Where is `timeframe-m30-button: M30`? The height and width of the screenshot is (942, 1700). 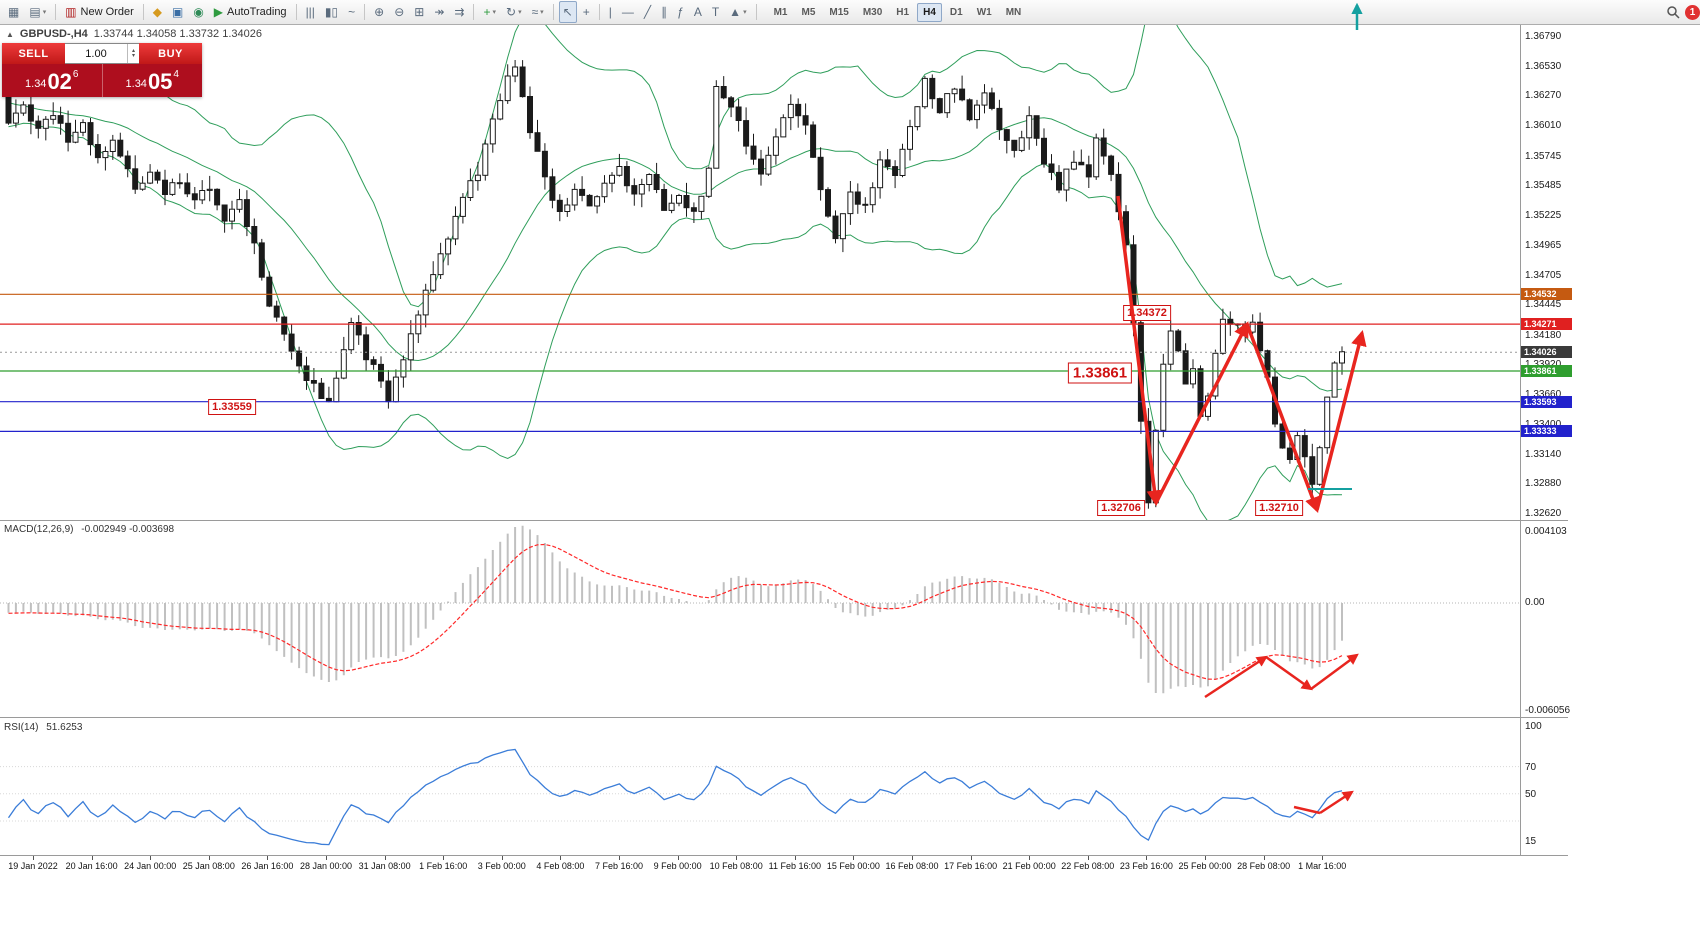 timeframe-m30-button: M30 is located at coordinates (872, 12).